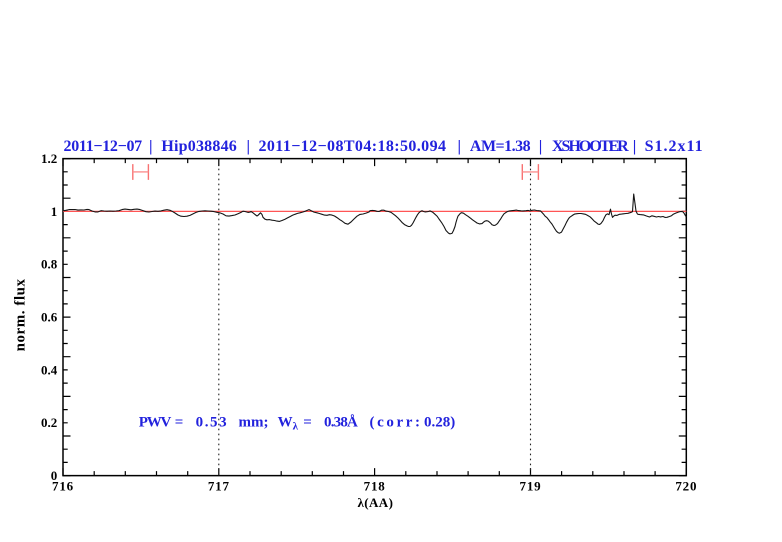 Image resolution: width=782 pixels, height=542 pixels. I want to click on svg-text: 718, so click(375, 486).